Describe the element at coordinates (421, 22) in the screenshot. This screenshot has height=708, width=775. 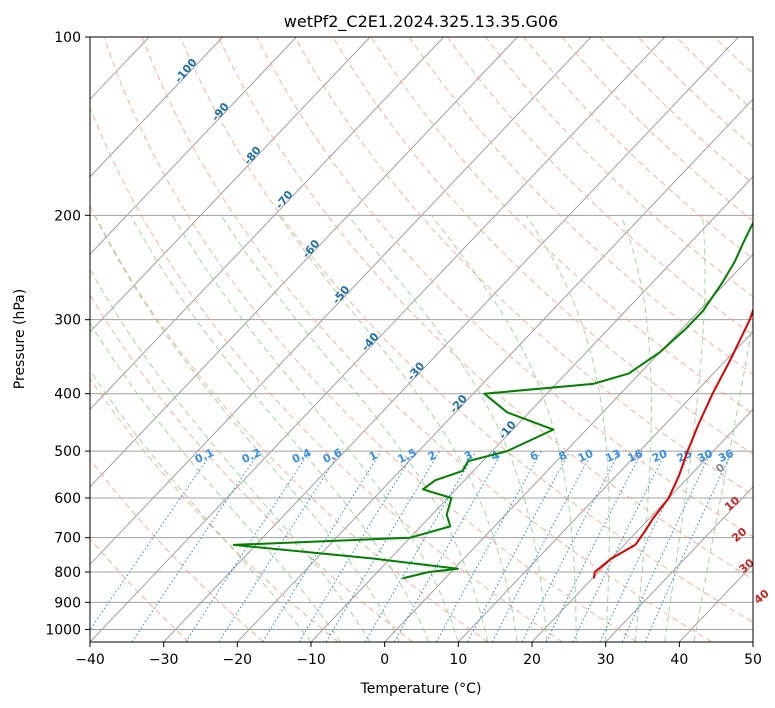
I see `chart-title: wetPf2_C2E1.2024.325.13.35.G06` at that location.